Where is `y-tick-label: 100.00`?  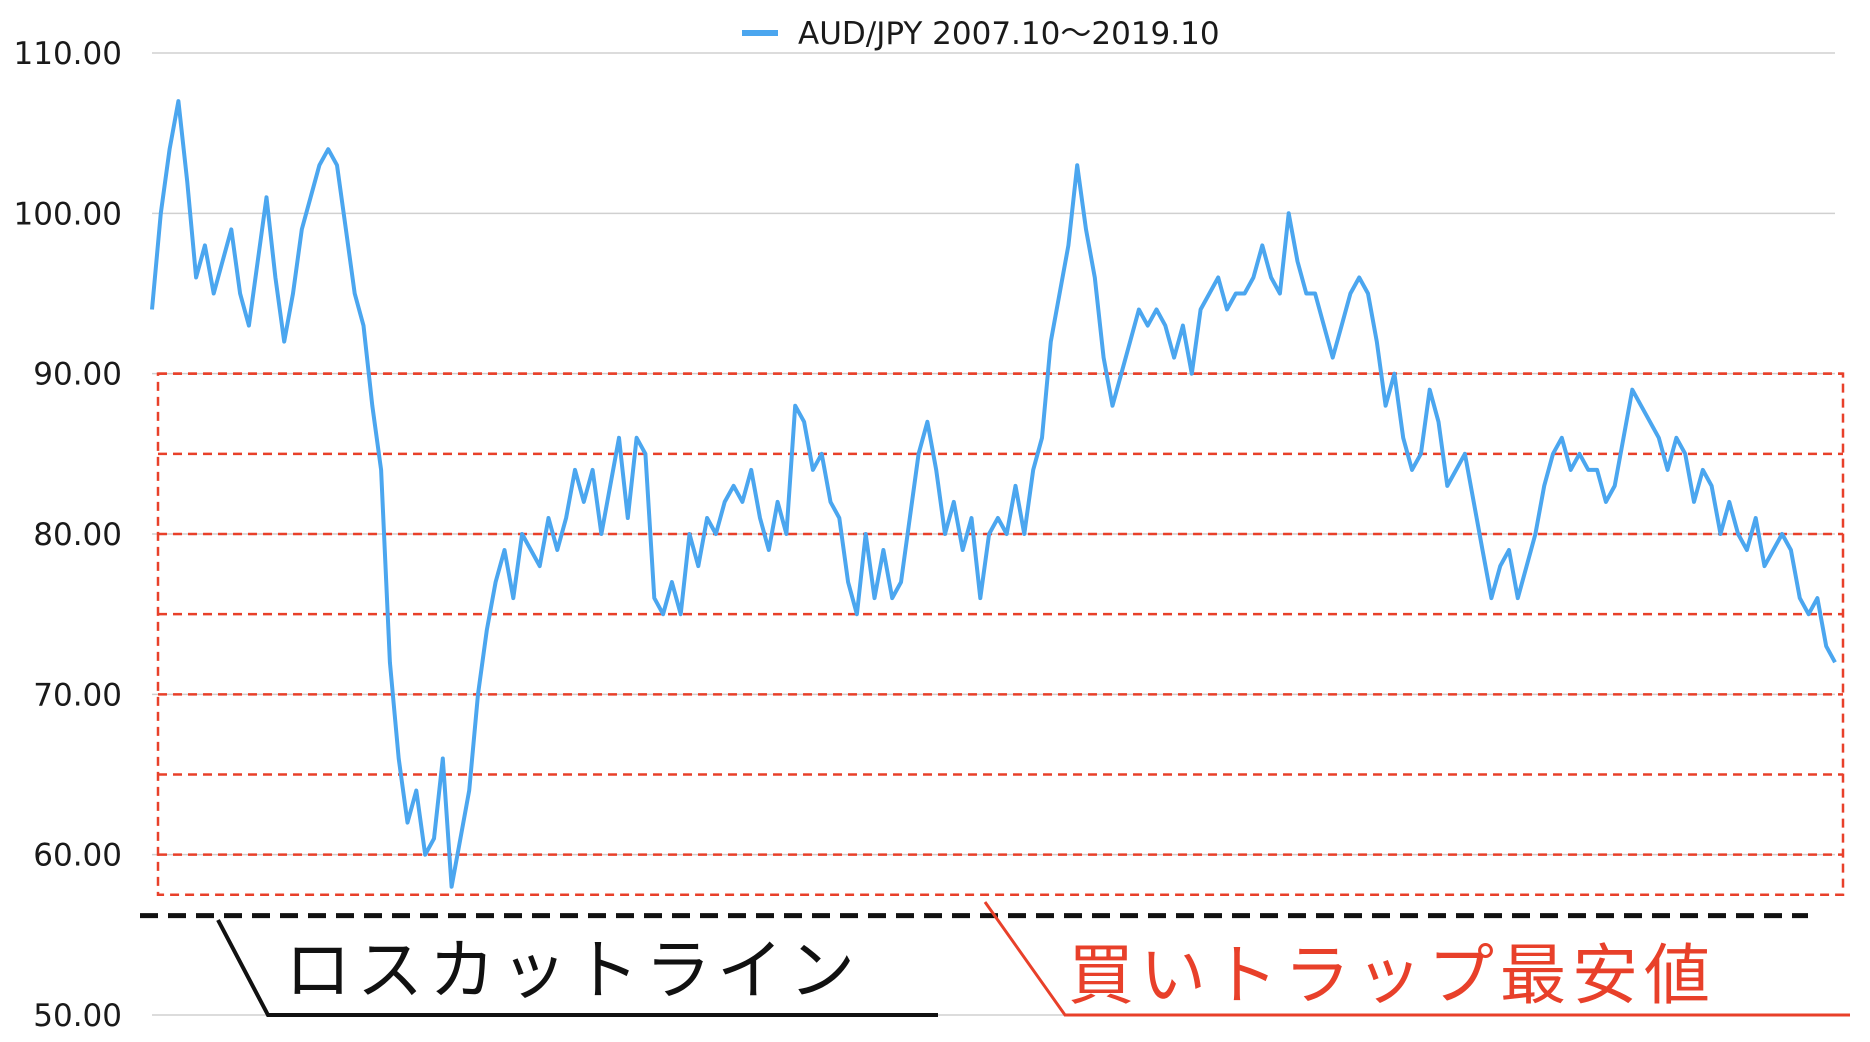 y-tick-label: 100.00 is located at coordinates (68, 214).